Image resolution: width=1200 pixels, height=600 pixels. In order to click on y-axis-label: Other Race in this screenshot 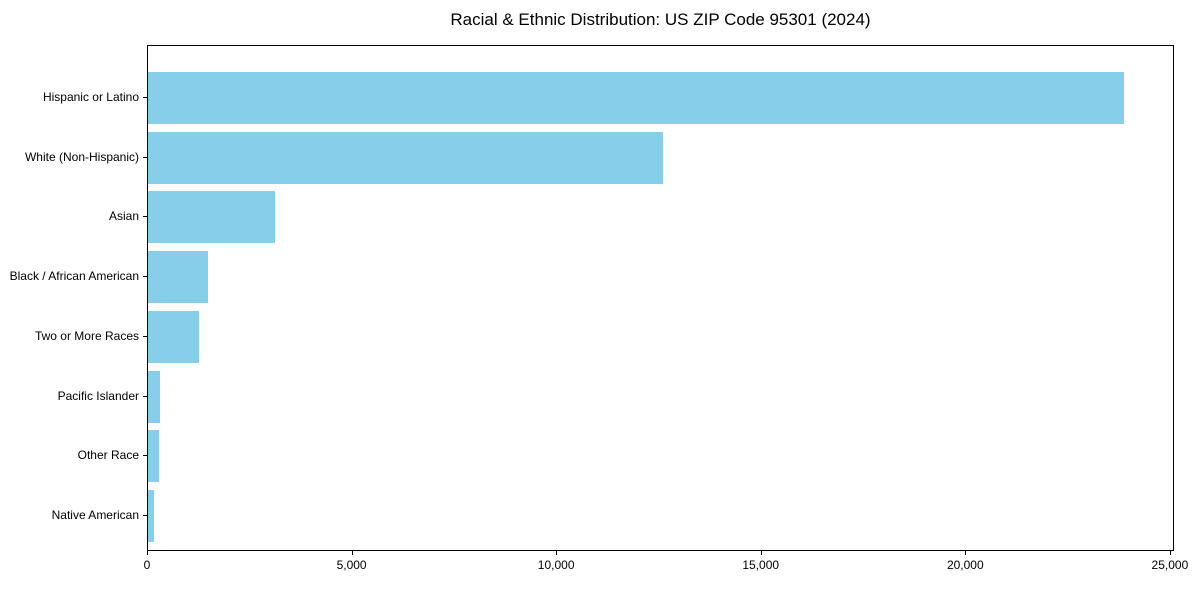, I will do `click(108, 455)`.